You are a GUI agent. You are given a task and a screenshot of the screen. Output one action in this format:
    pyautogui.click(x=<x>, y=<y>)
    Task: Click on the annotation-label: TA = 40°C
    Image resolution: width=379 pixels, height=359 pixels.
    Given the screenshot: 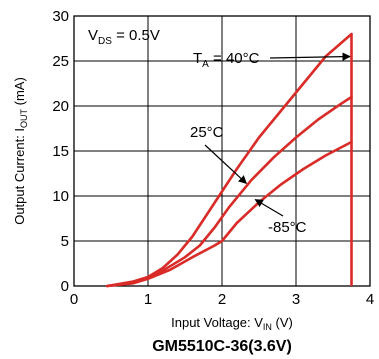 What is the action you would take?
    pyautogui.click(x=226, y=60)
    